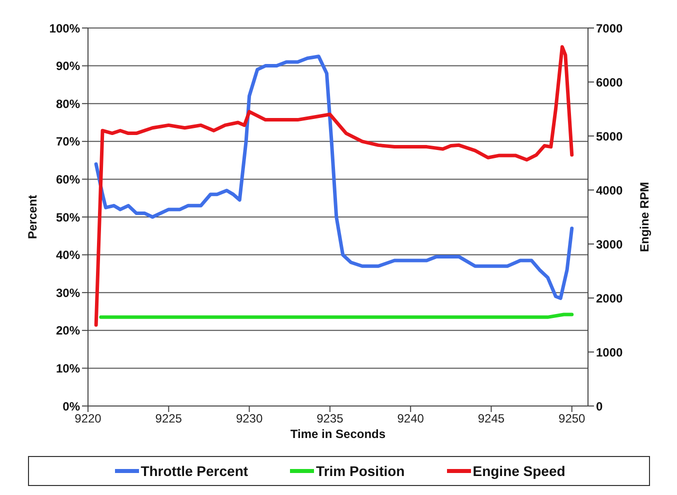 Image resolution: width=677 pixels, height=495 pixels. Describe the element at coordinates (68, 368) in the screenshot. I see `y-tick-label: 10%` at that location.